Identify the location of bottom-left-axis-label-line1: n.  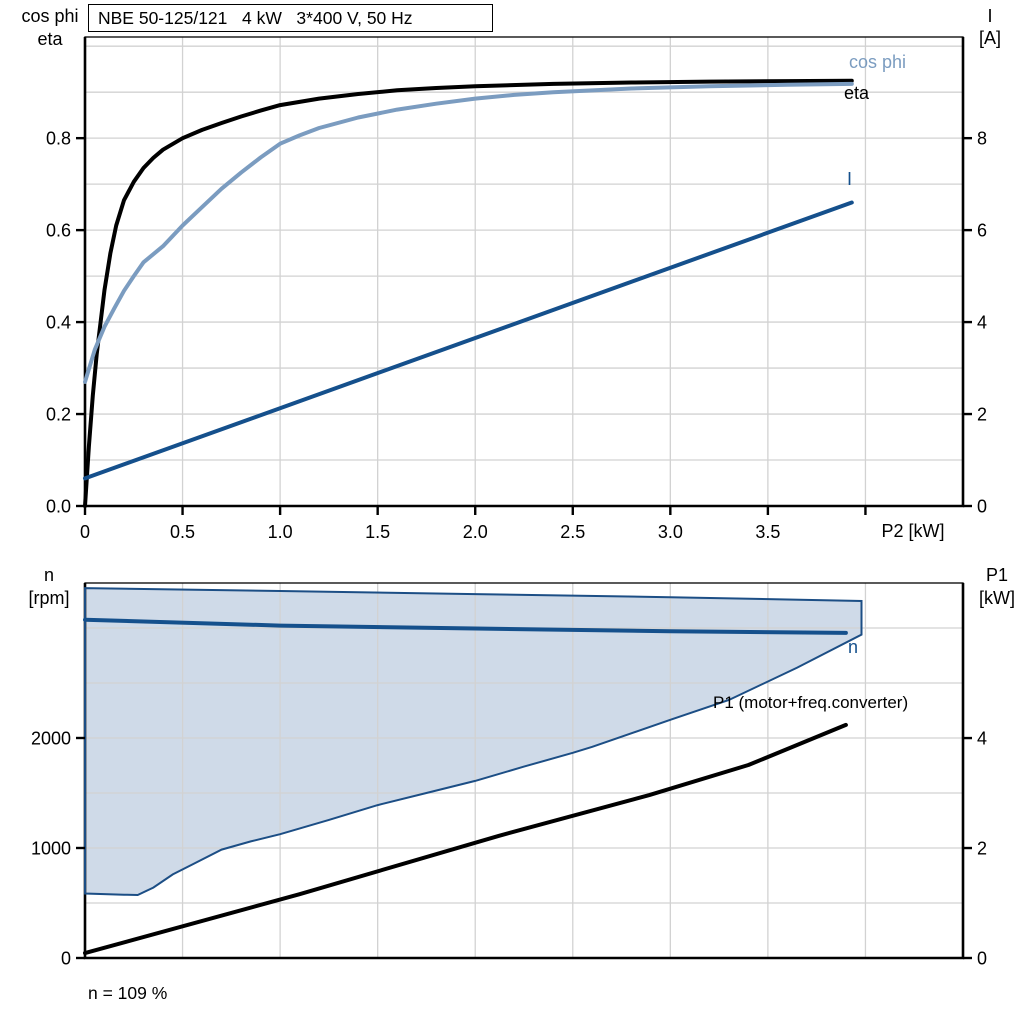
(48, 575).